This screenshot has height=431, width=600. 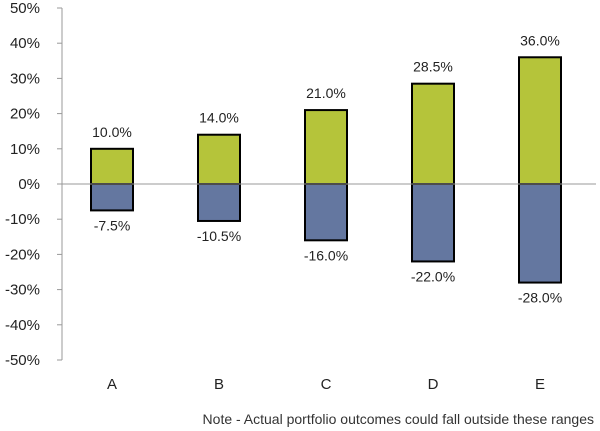 I want to click on upside-label-B: 14.0%, so click(x=219, y=118).